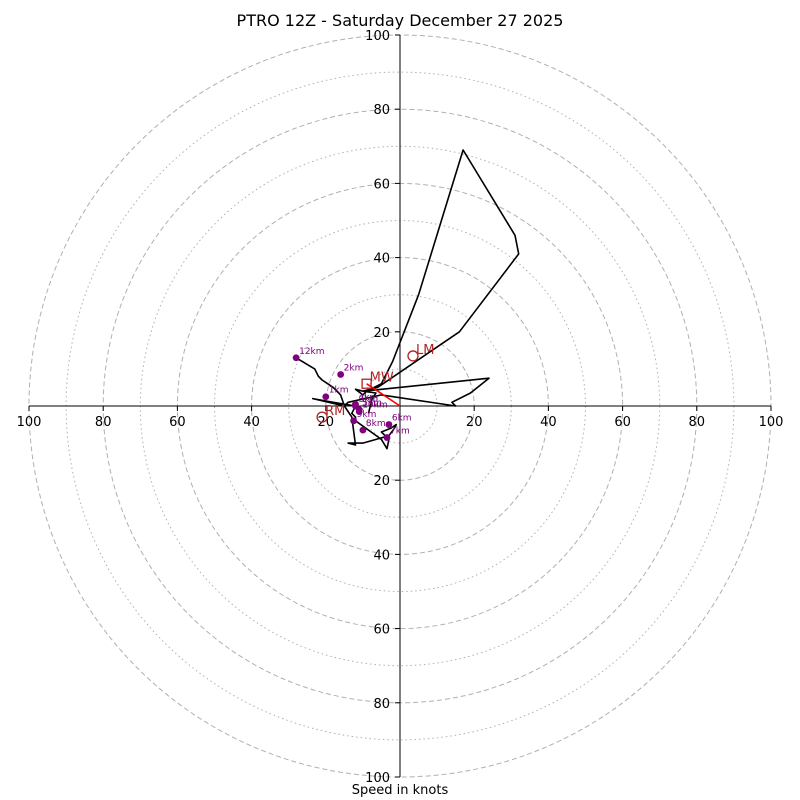 This screenshot has height=800, width=800. Describe the element at coordinates (366, 383) in the screenshot. I see `storm-marker-MW` at that location.